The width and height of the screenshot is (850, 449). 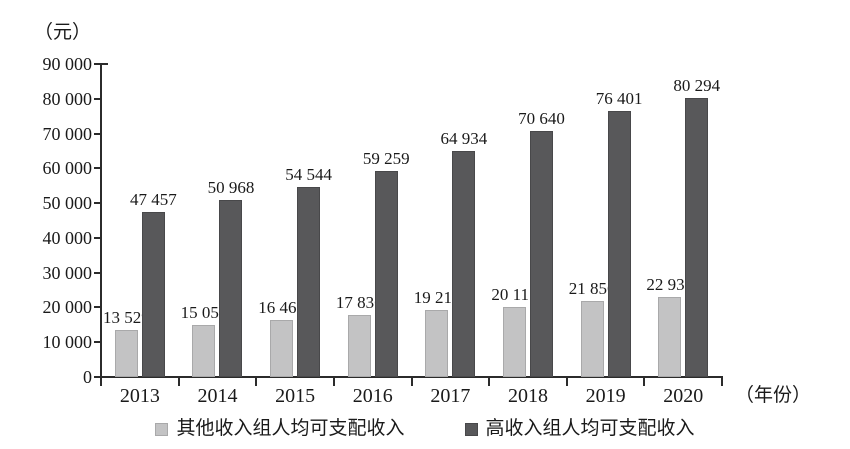 What do you see at coordinates (67, 237) in the screenshot?
I see `y-axis-tick-label: 40 000` at bounding box center [67, 237].